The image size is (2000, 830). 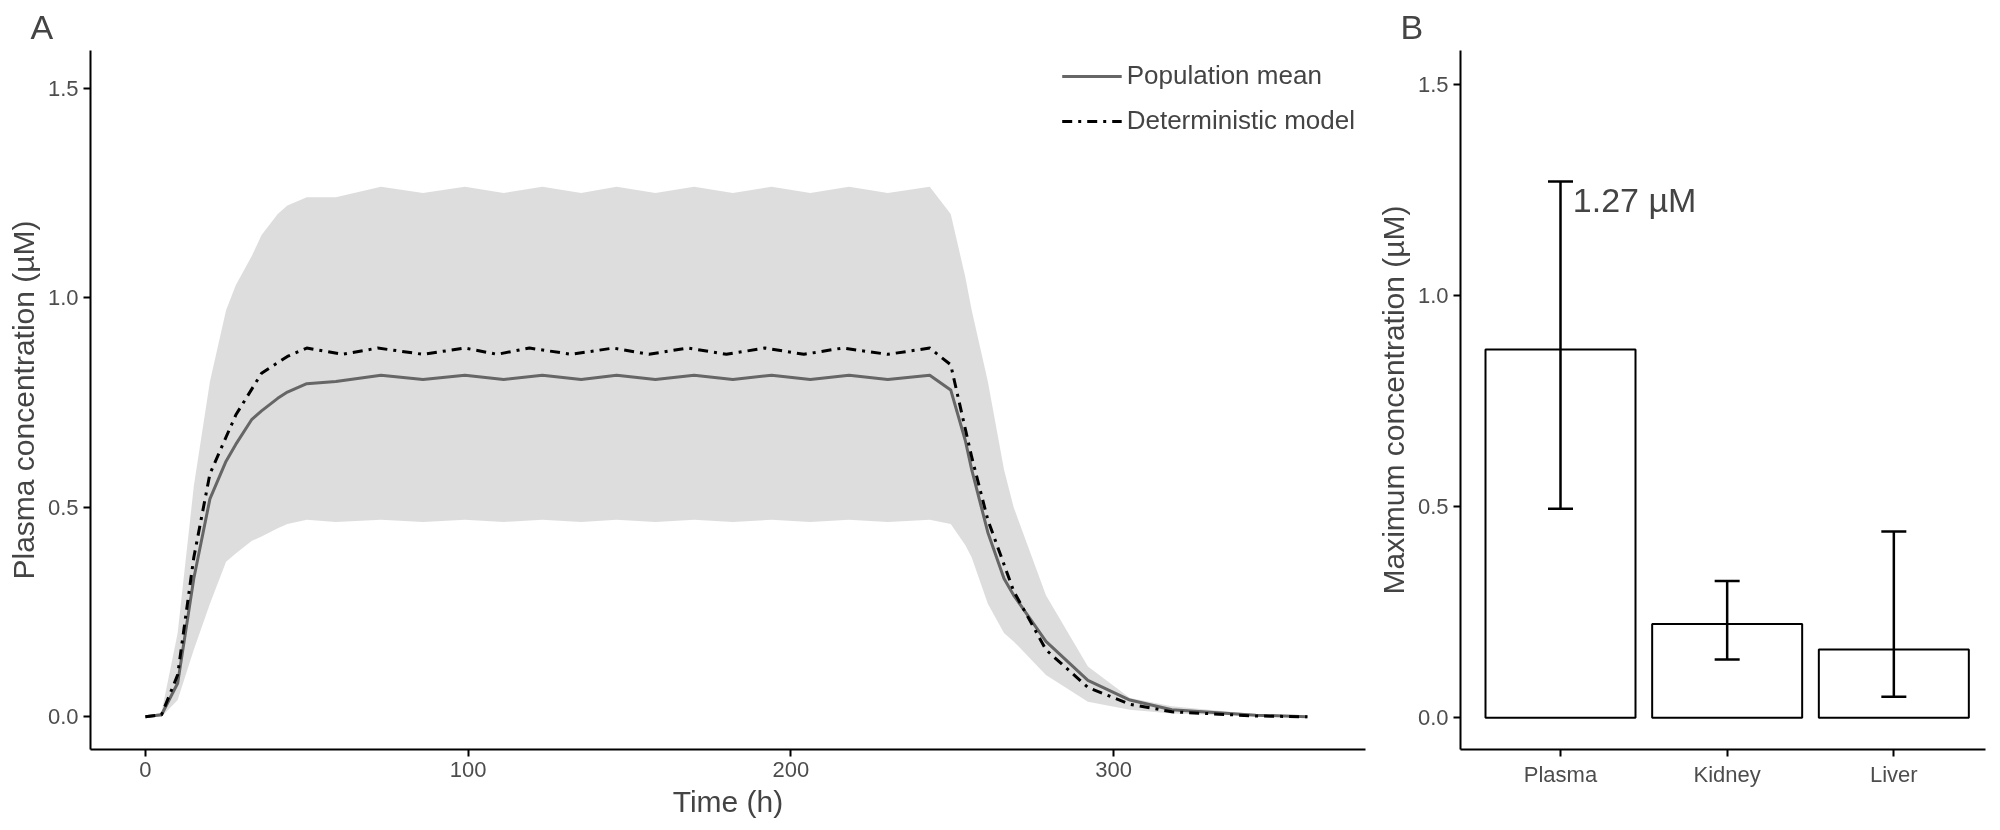 I want to click on chart-title: A, so click(x=42, y=26).